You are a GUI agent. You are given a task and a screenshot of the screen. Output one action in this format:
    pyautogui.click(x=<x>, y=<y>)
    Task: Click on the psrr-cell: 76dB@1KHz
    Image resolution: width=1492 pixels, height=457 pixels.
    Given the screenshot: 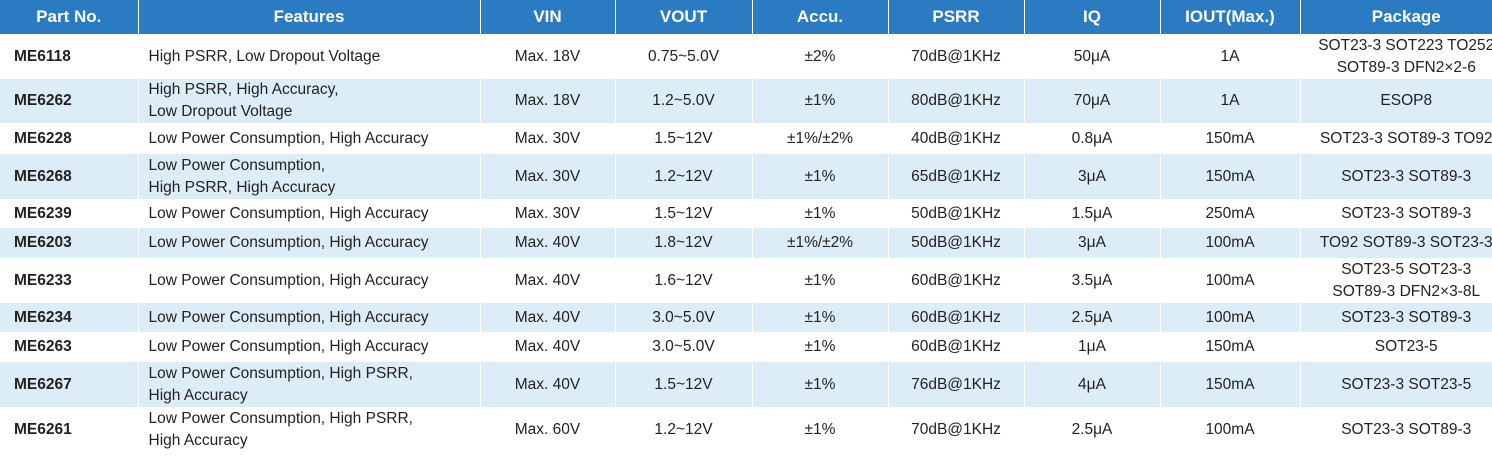 What is the action you would take?
    pyautogui.click(x=956, y=384)
    